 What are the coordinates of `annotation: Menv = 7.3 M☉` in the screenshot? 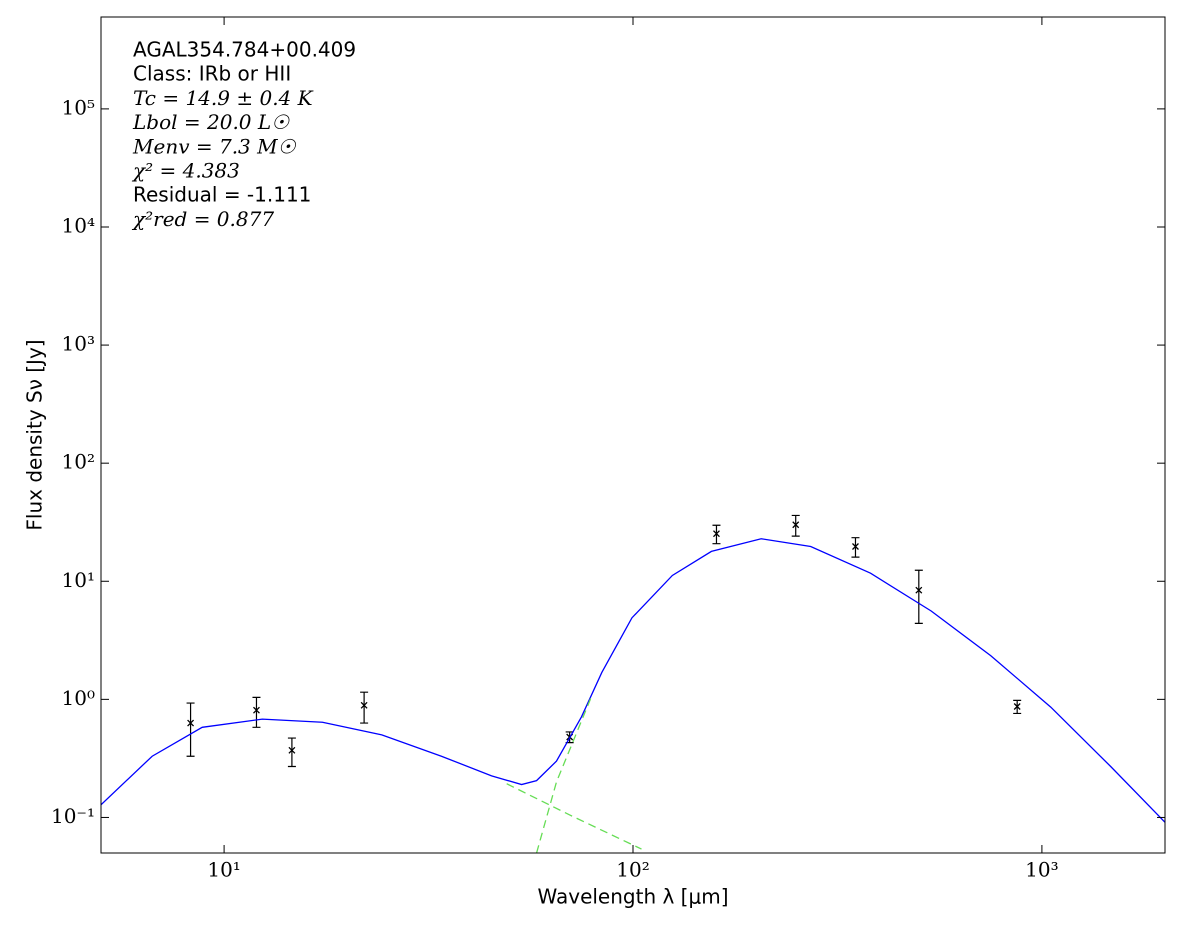 It's located at (214, 146).